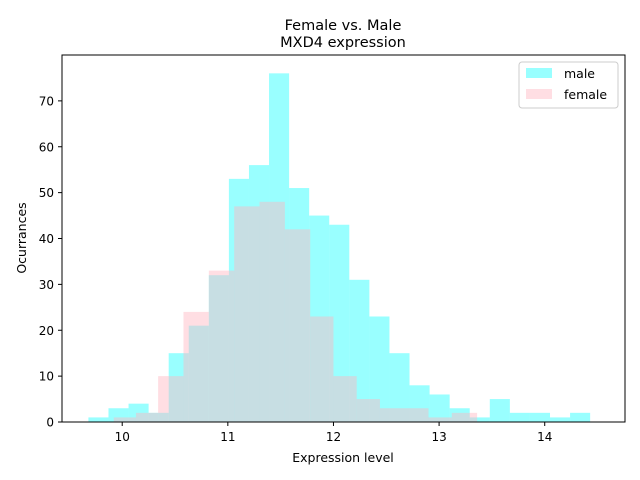 This screenshot has height=480, width=640. Describe the element at coordinates (227, 437) in the screenshot. I see `x-tick-label-1: 11` at that location.